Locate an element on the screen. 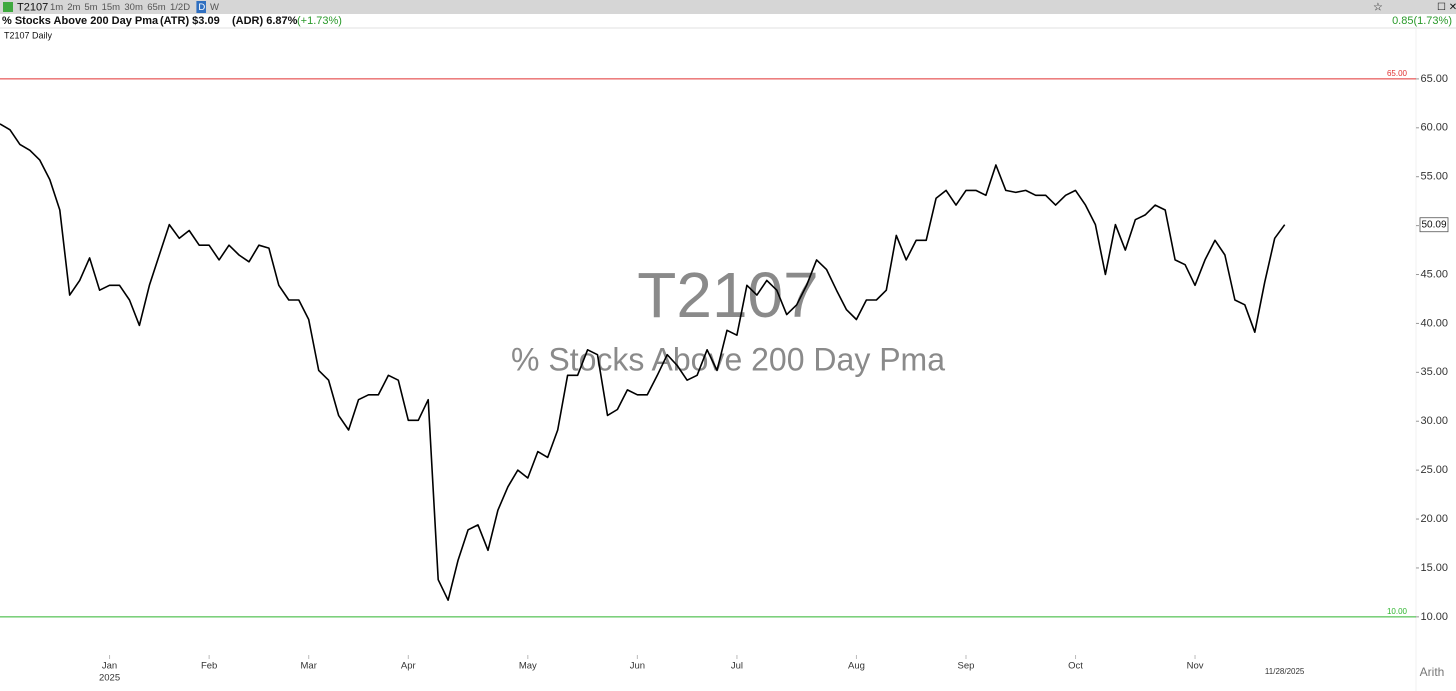 Image resolution: width=1456 pixels, height=691 pixels. window-controls: ☐ ✕ is located at coordinates (1446, 7).